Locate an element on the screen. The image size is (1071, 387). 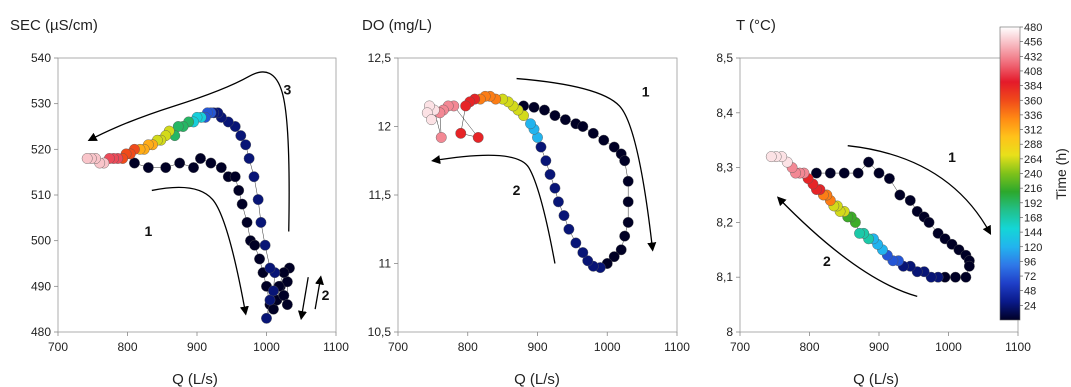
colorbar-tick-label: 168 is located at coordinates (1033, 218).